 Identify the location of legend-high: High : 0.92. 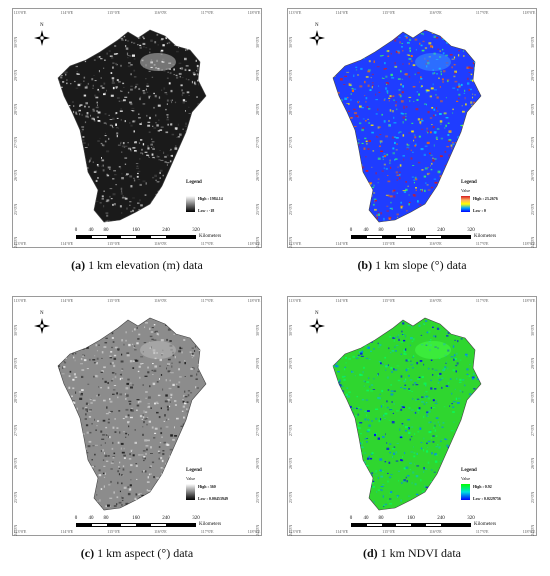
(482, 486).